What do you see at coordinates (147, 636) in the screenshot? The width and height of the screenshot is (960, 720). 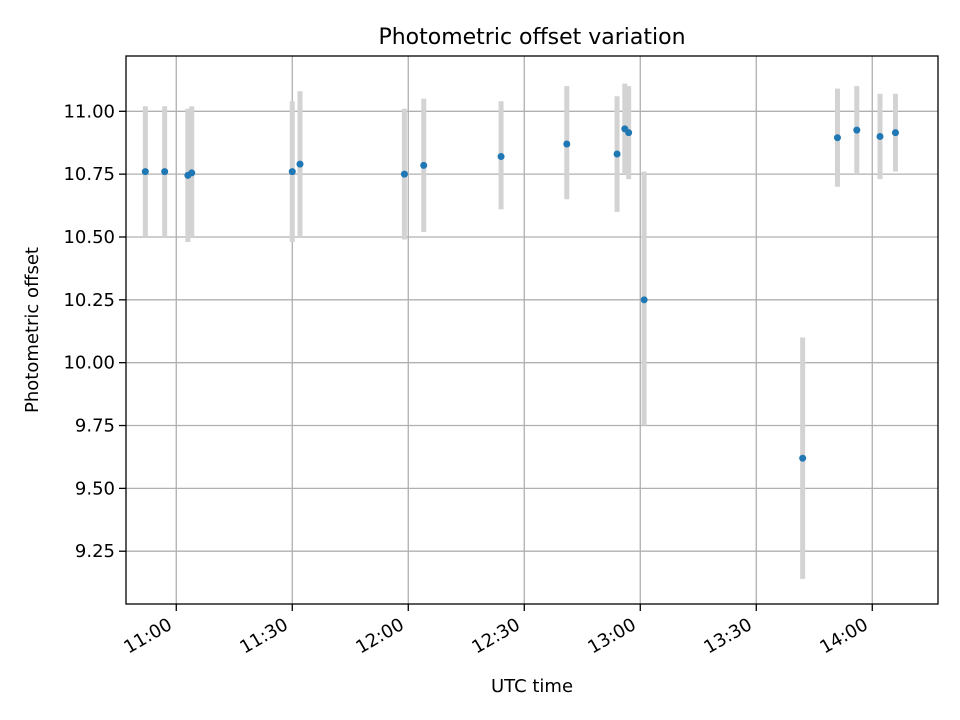 I see `x-tick-label: 11:00` at bounding box center [147, 636].